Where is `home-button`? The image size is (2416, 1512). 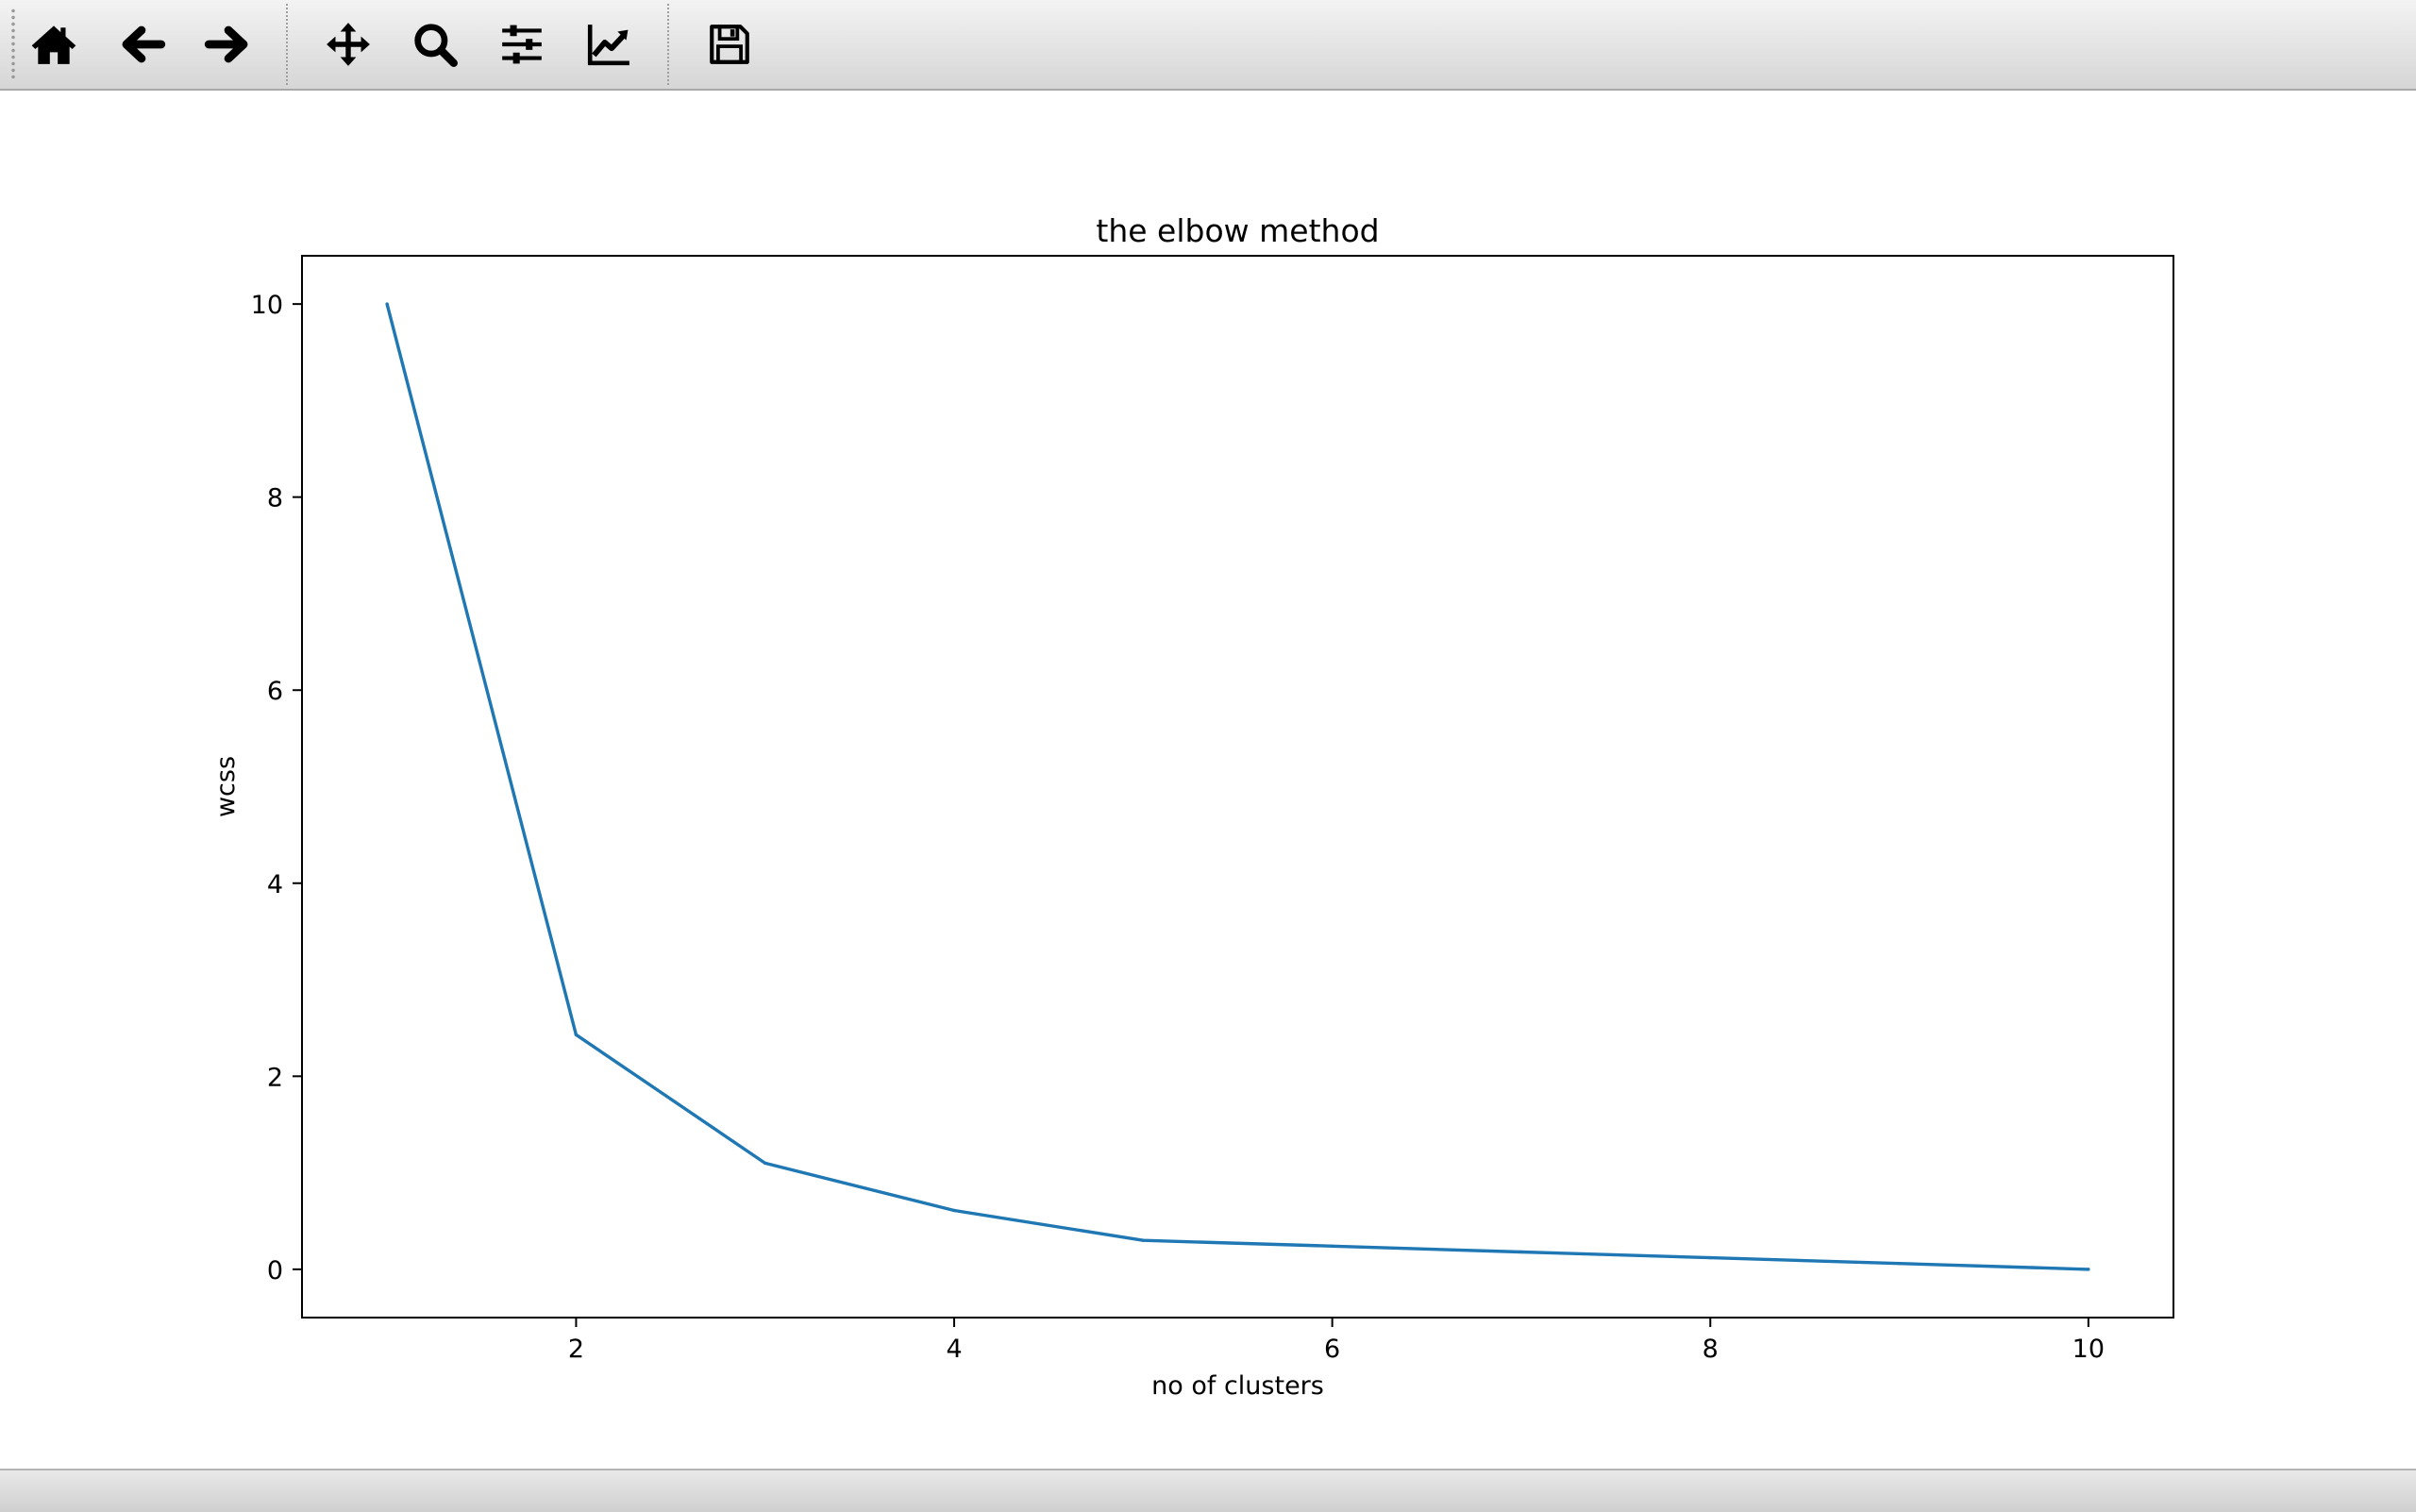 home-button is located at coordinates (54, 44).